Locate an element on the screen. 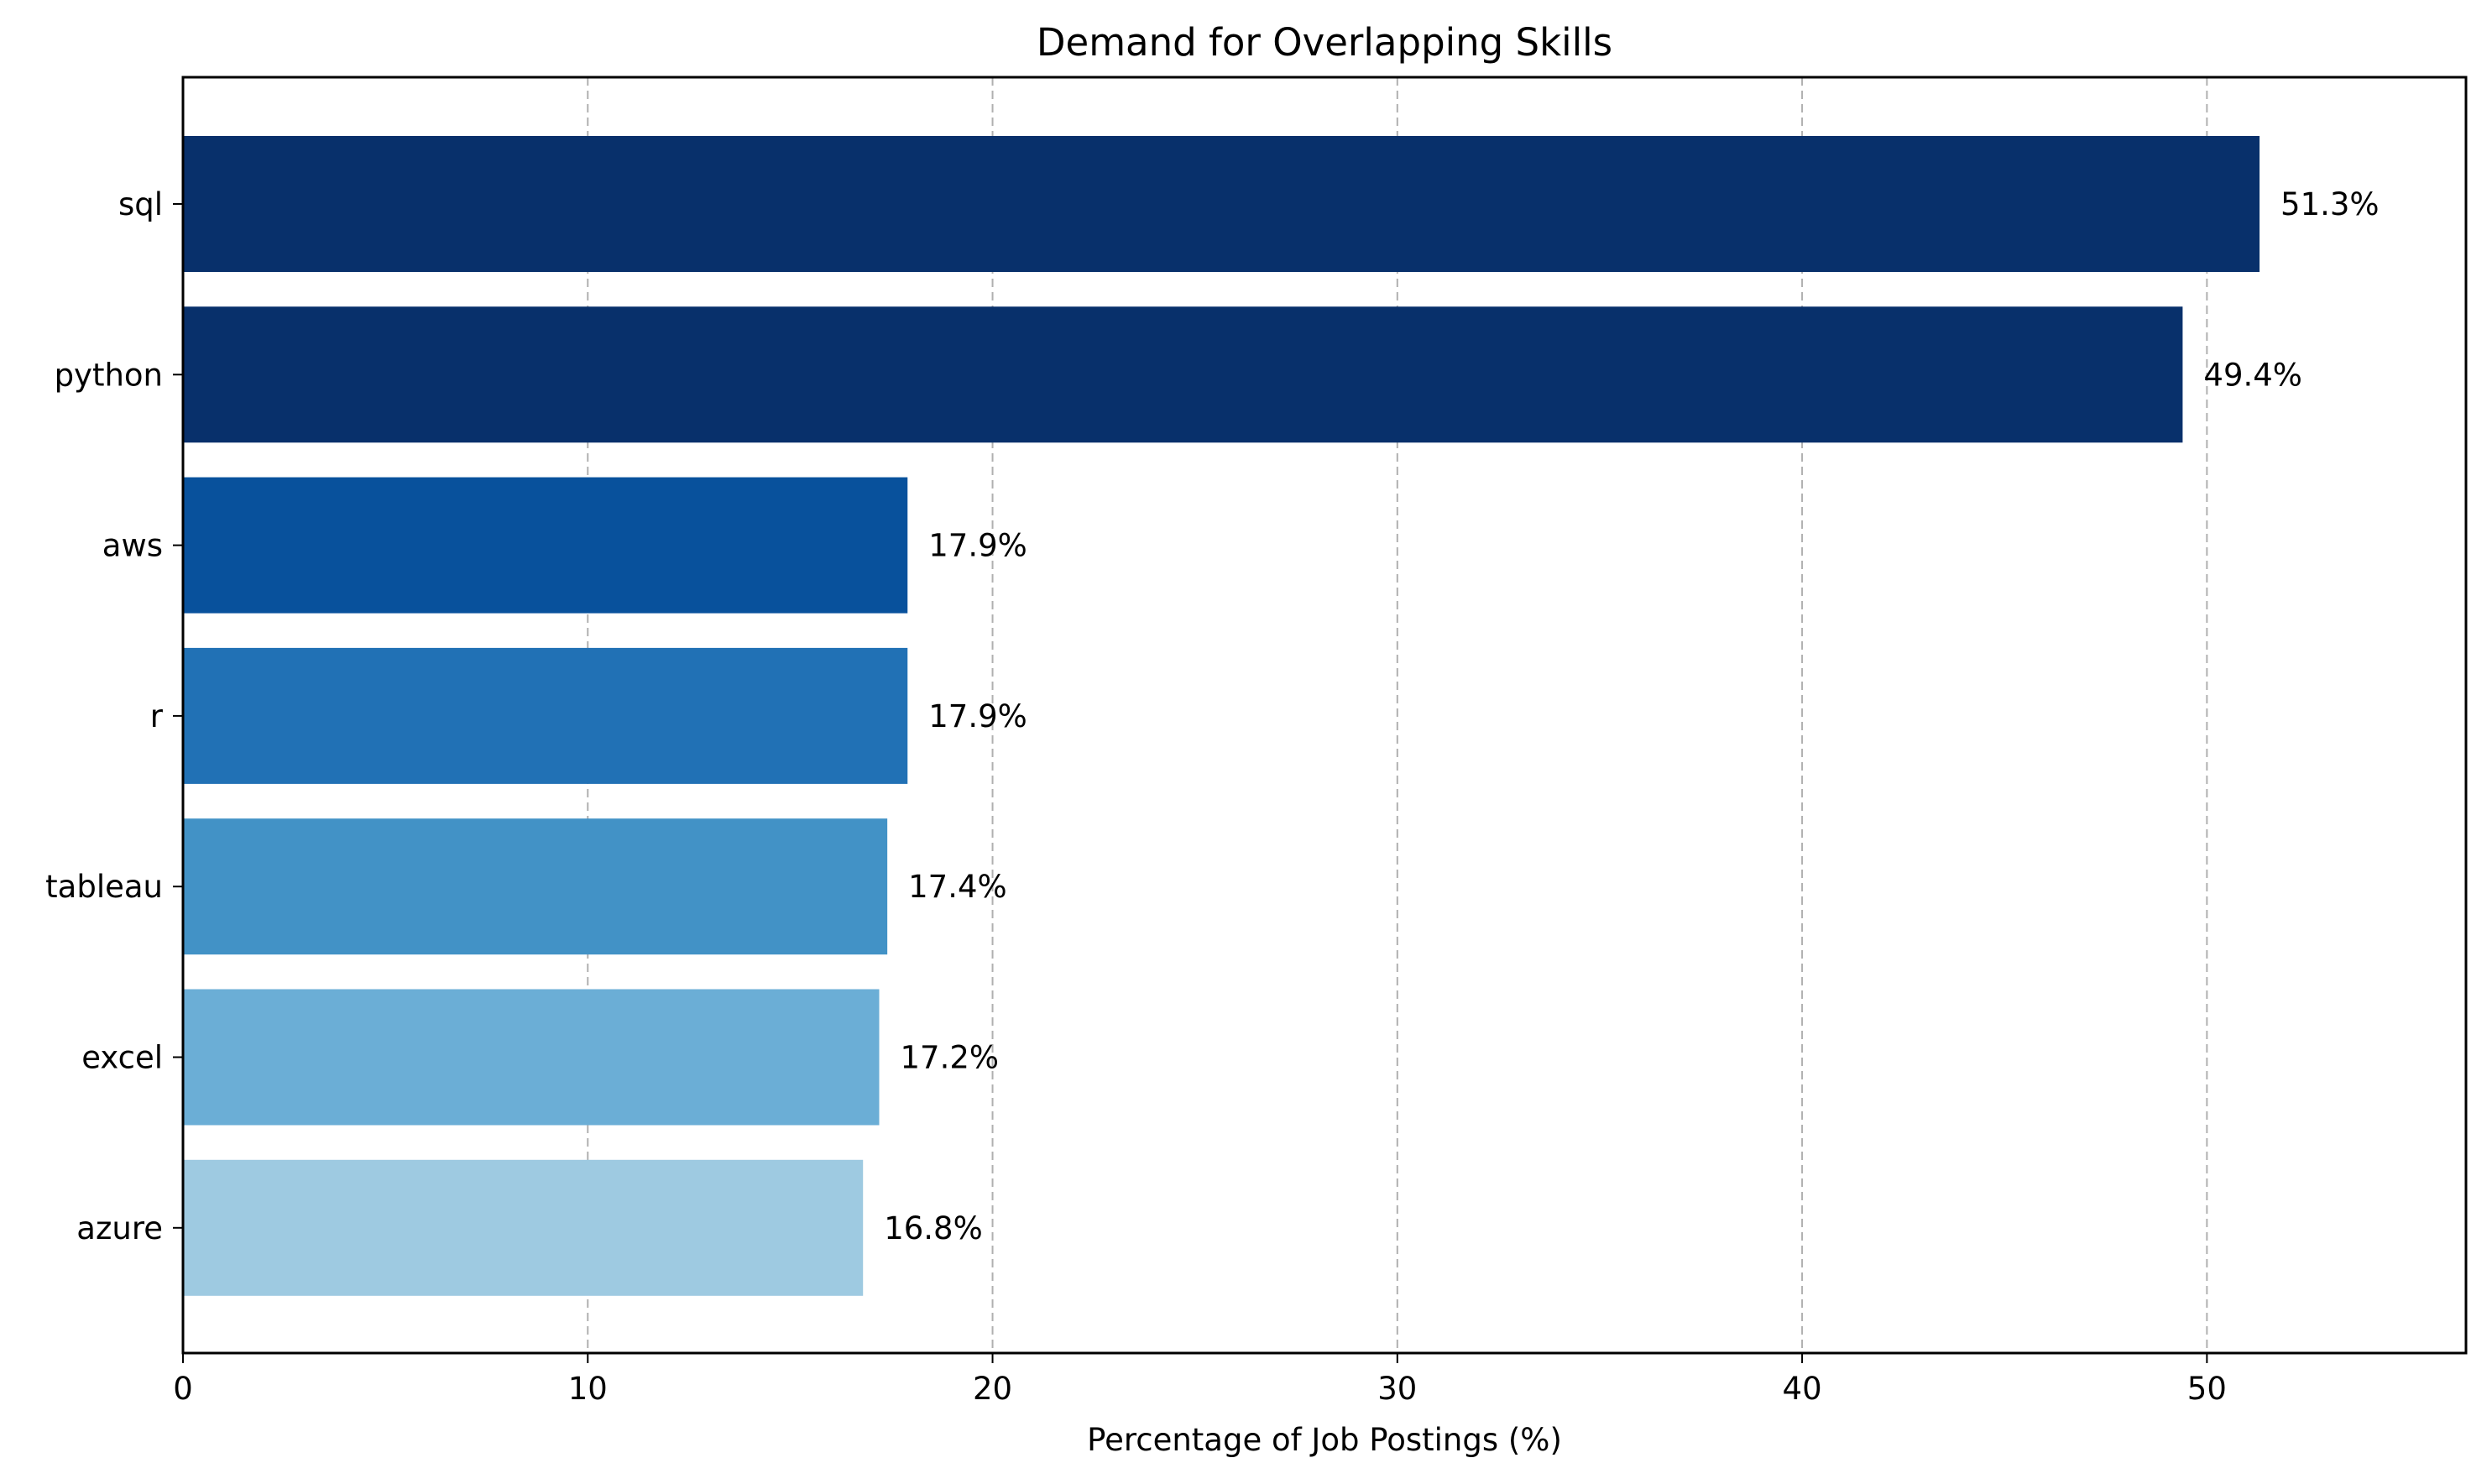 The width and height of the screenshot is (2492, 1484). data-label-python: 49.4% is located at coordinates (2252, 375).